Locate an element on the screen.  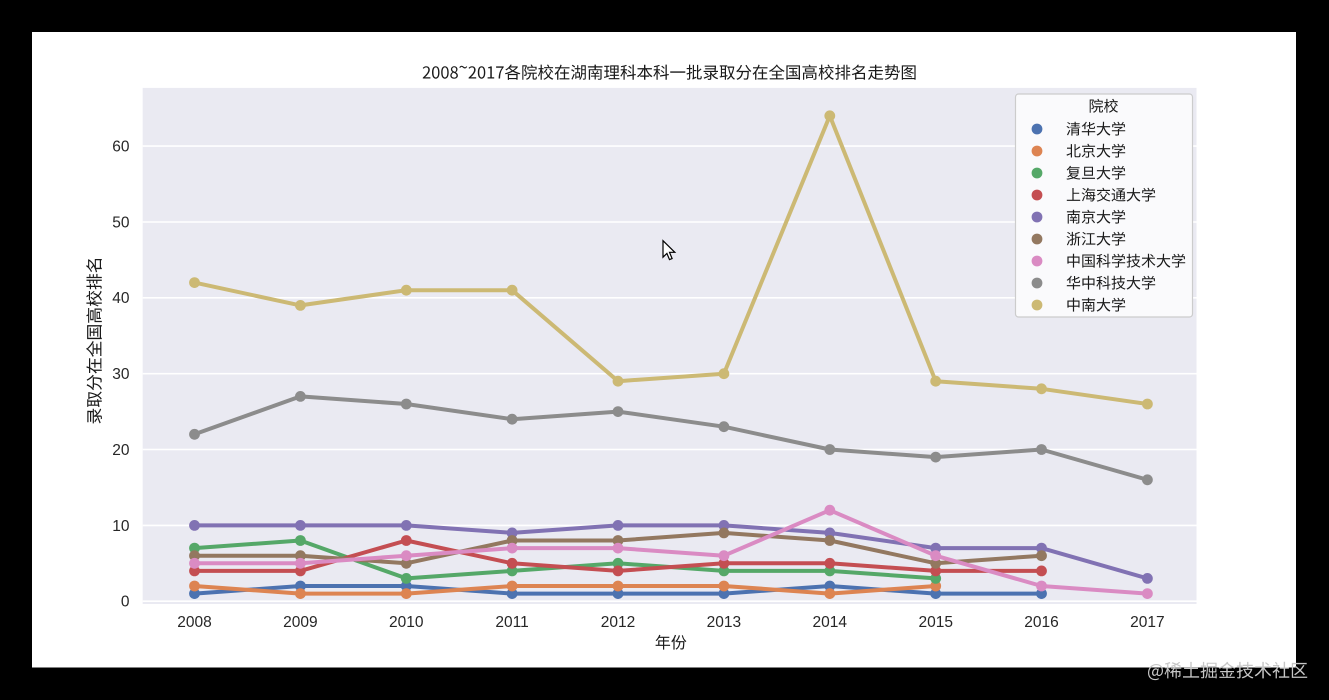
svg-text: 2016 is located at coordinates (1041, 622).